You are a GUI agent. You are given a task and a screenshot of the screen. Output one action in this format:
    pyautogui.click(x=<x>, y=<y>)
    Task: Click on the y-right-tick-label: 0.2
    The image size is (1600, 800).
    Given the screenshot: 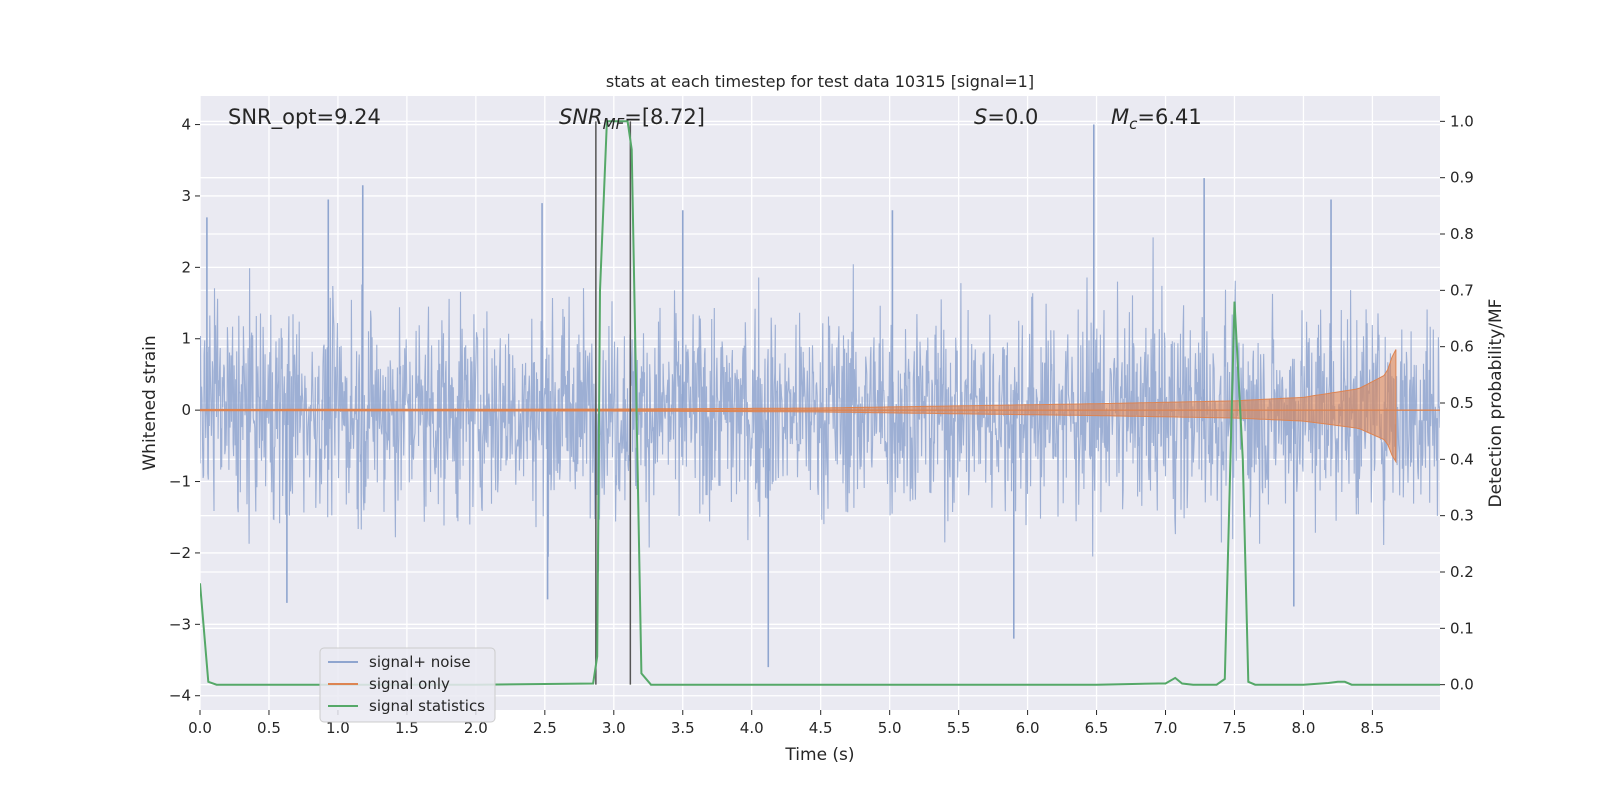 What is the action you would take?
    pyautogui.click(x=1462, y=572)
    